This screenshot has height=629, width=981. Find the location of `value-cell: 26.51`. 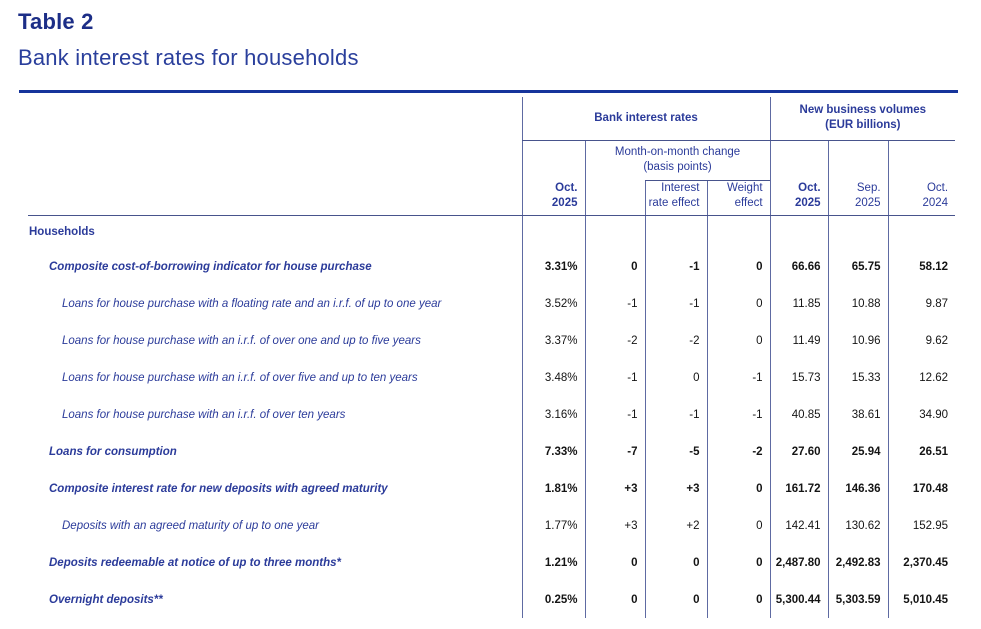

value-cell: 26.51 is located at coordinates (921, 451).